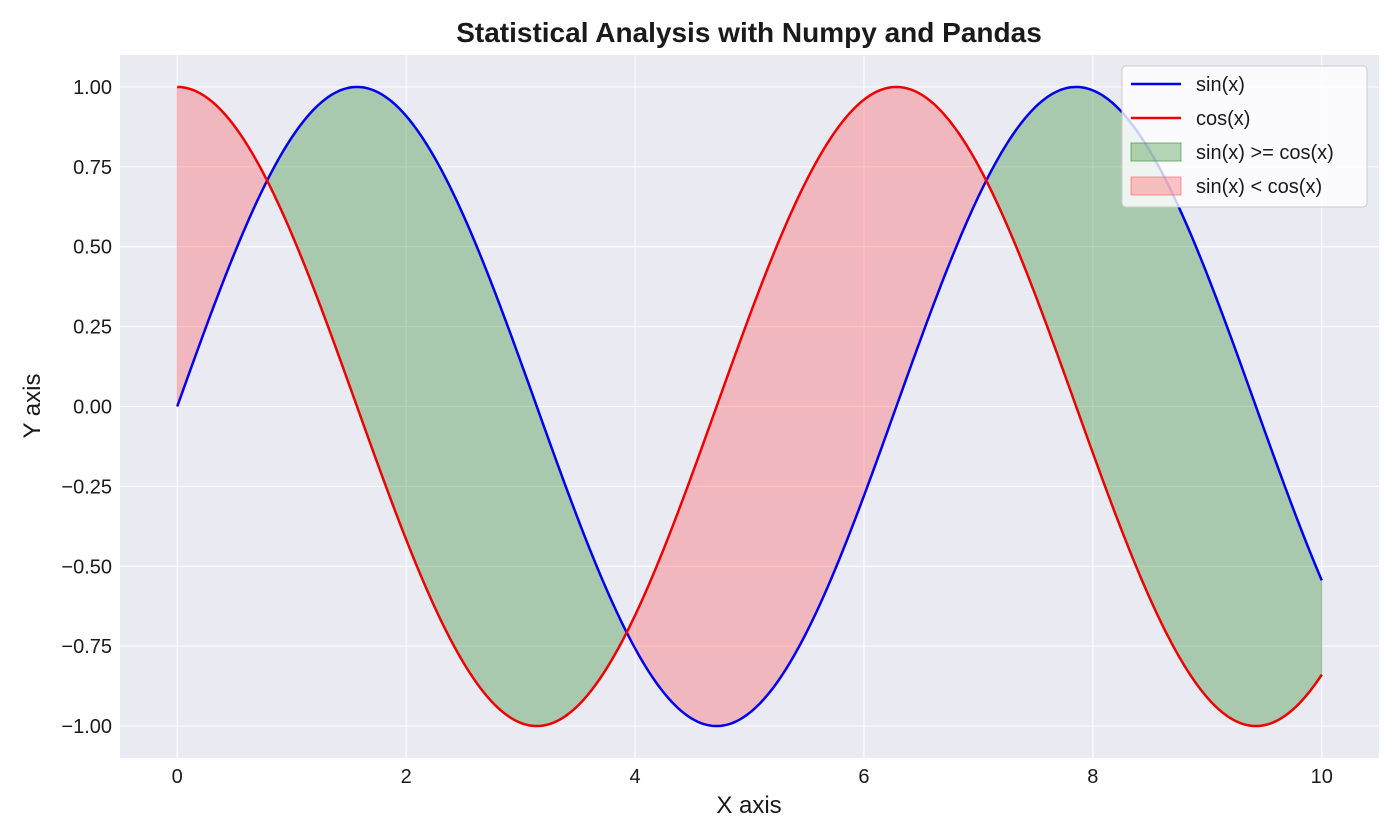 The width and height of the screenshot is (1400, 840). What do you see at coordinates (1265, 153) in the screenshot?
I see `legend-label-sin-ge-cos: sin(x) >= cos(x)` at bounding box center [1265, 153].